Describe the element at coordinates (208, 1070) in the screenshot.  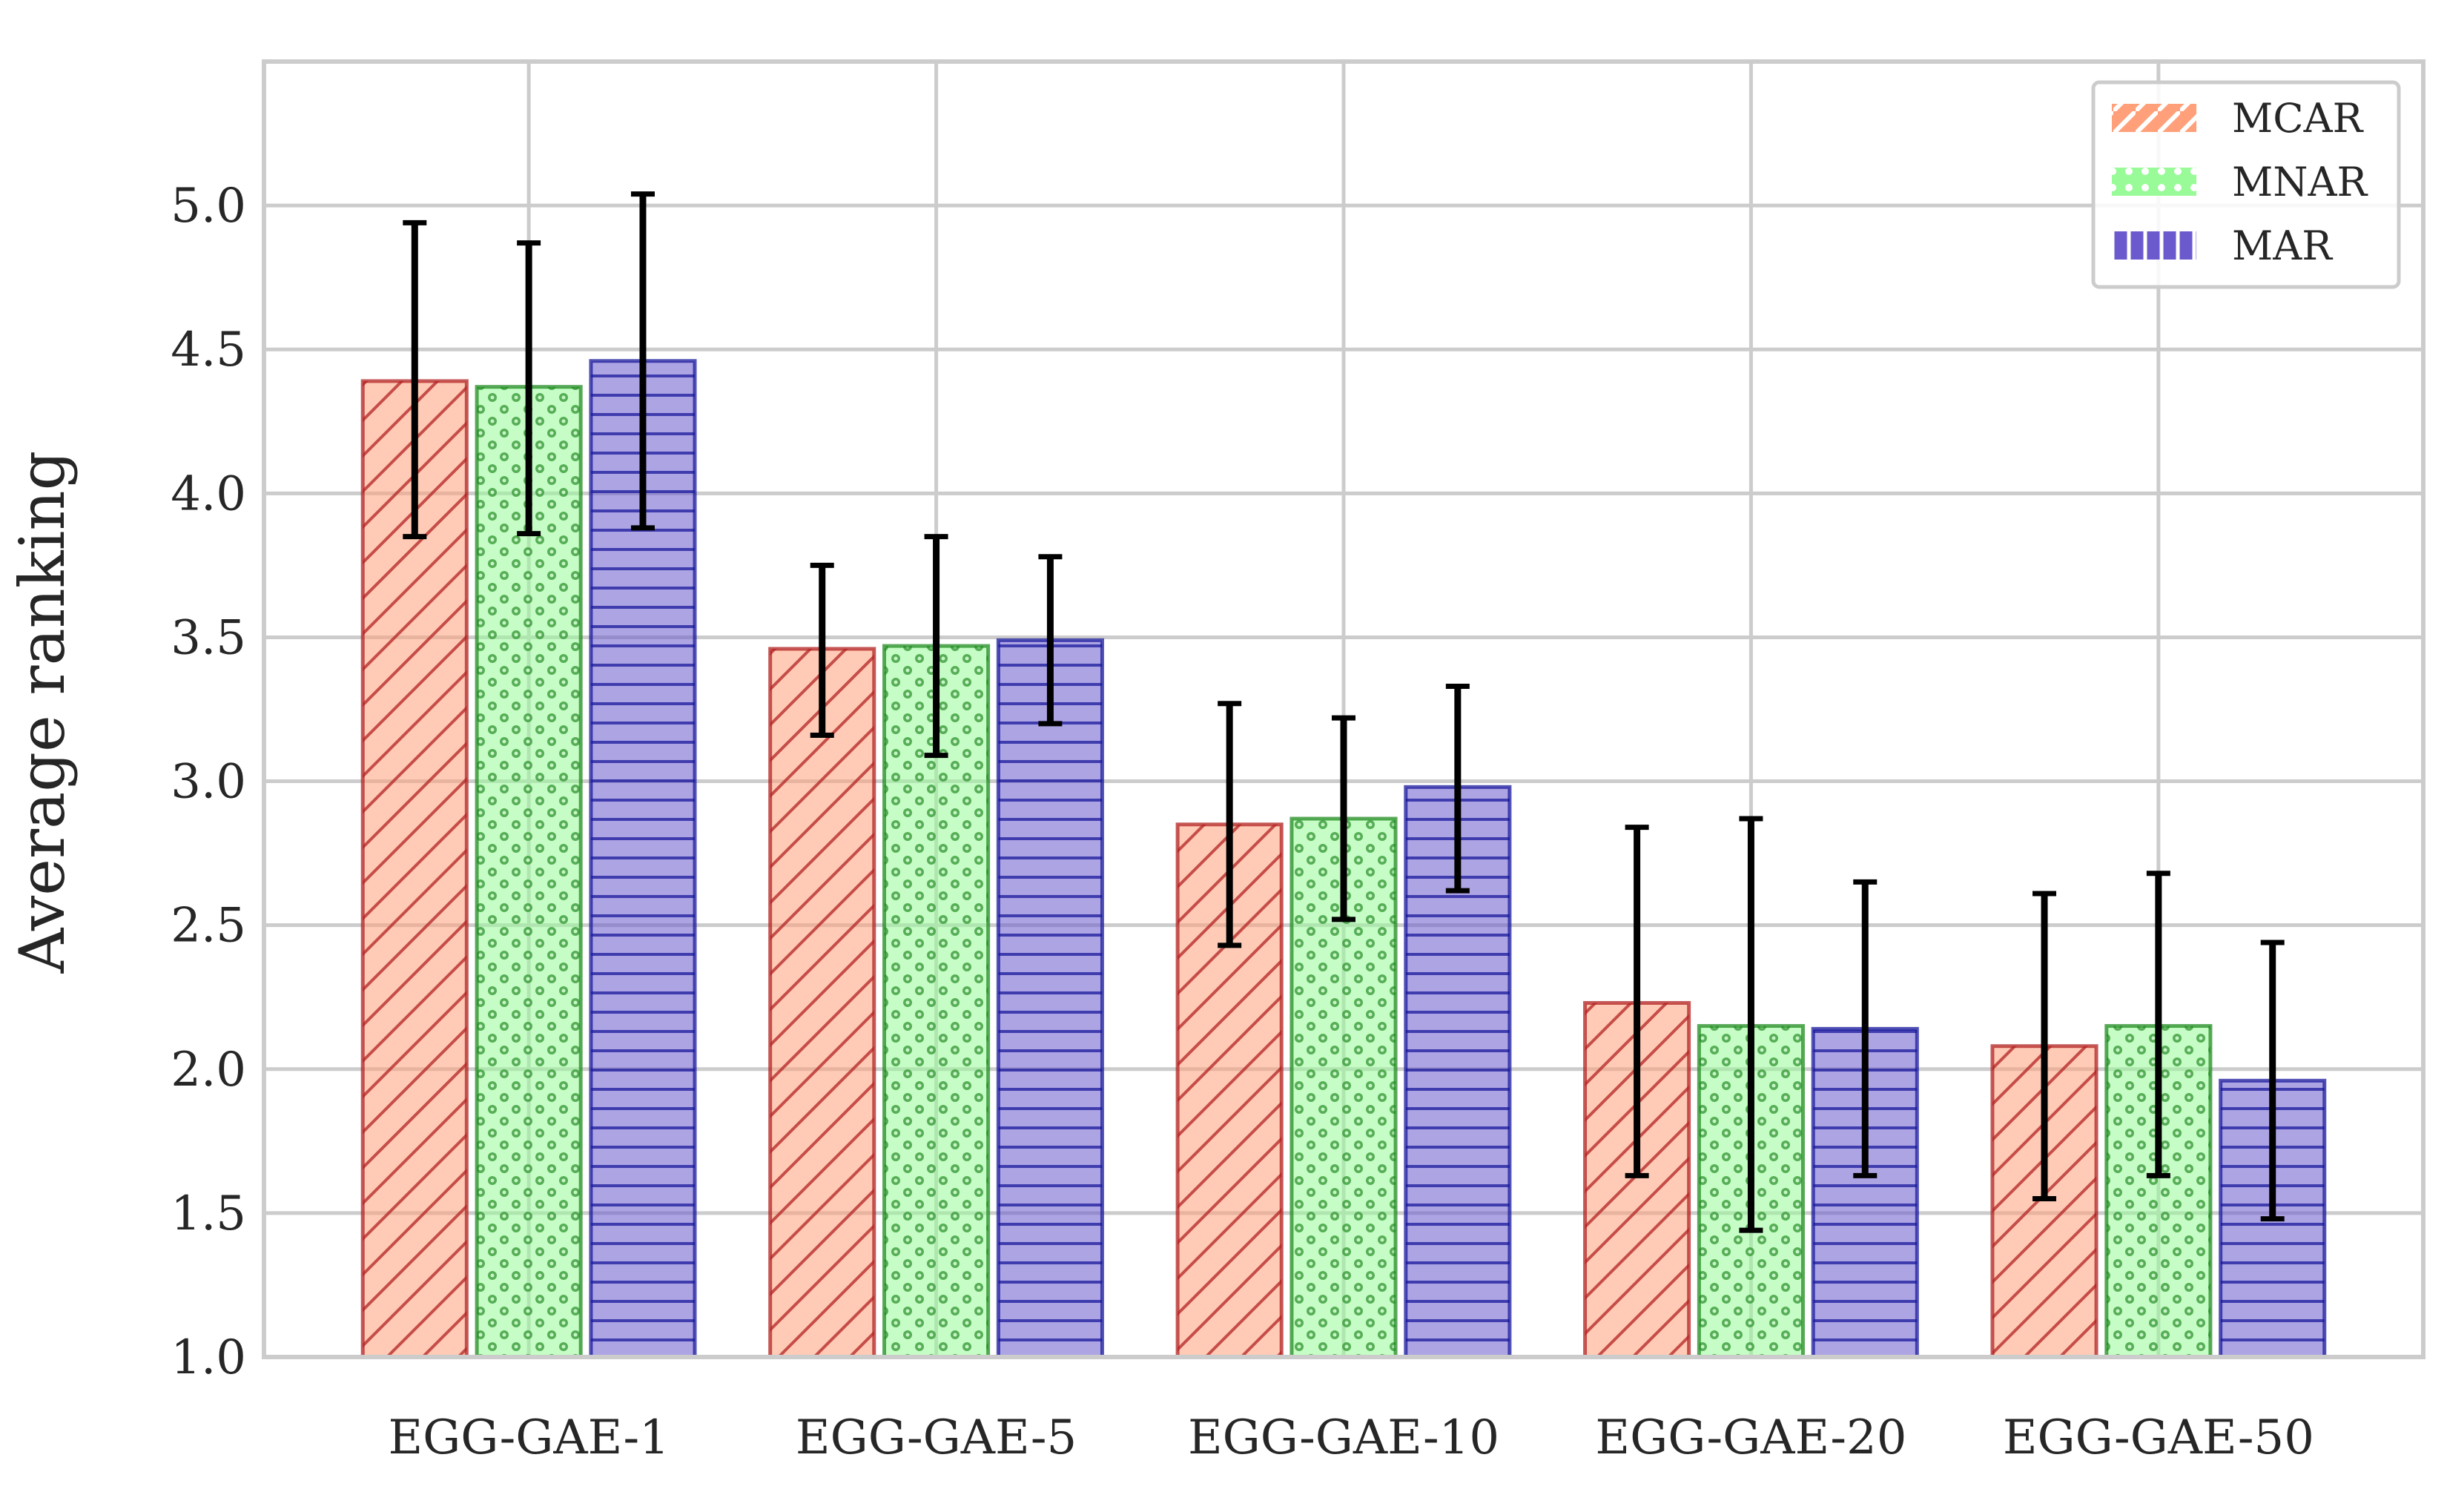
I see `y-tick-label: 2.0` at that location.